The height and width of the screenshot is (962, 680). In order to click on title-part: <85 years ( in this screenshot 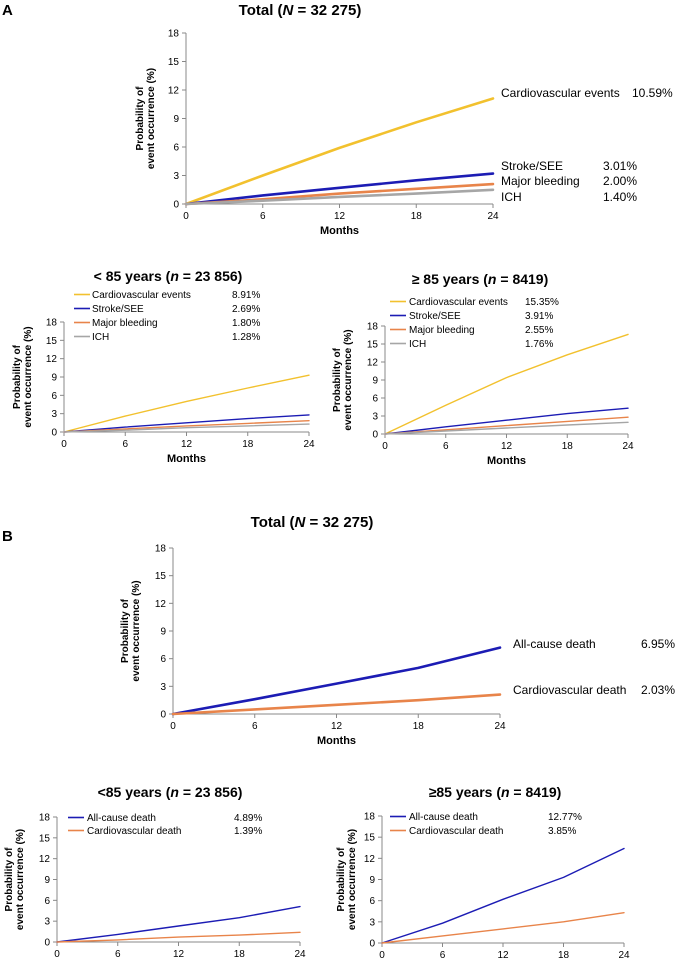, I will do `click(134, 792)`.